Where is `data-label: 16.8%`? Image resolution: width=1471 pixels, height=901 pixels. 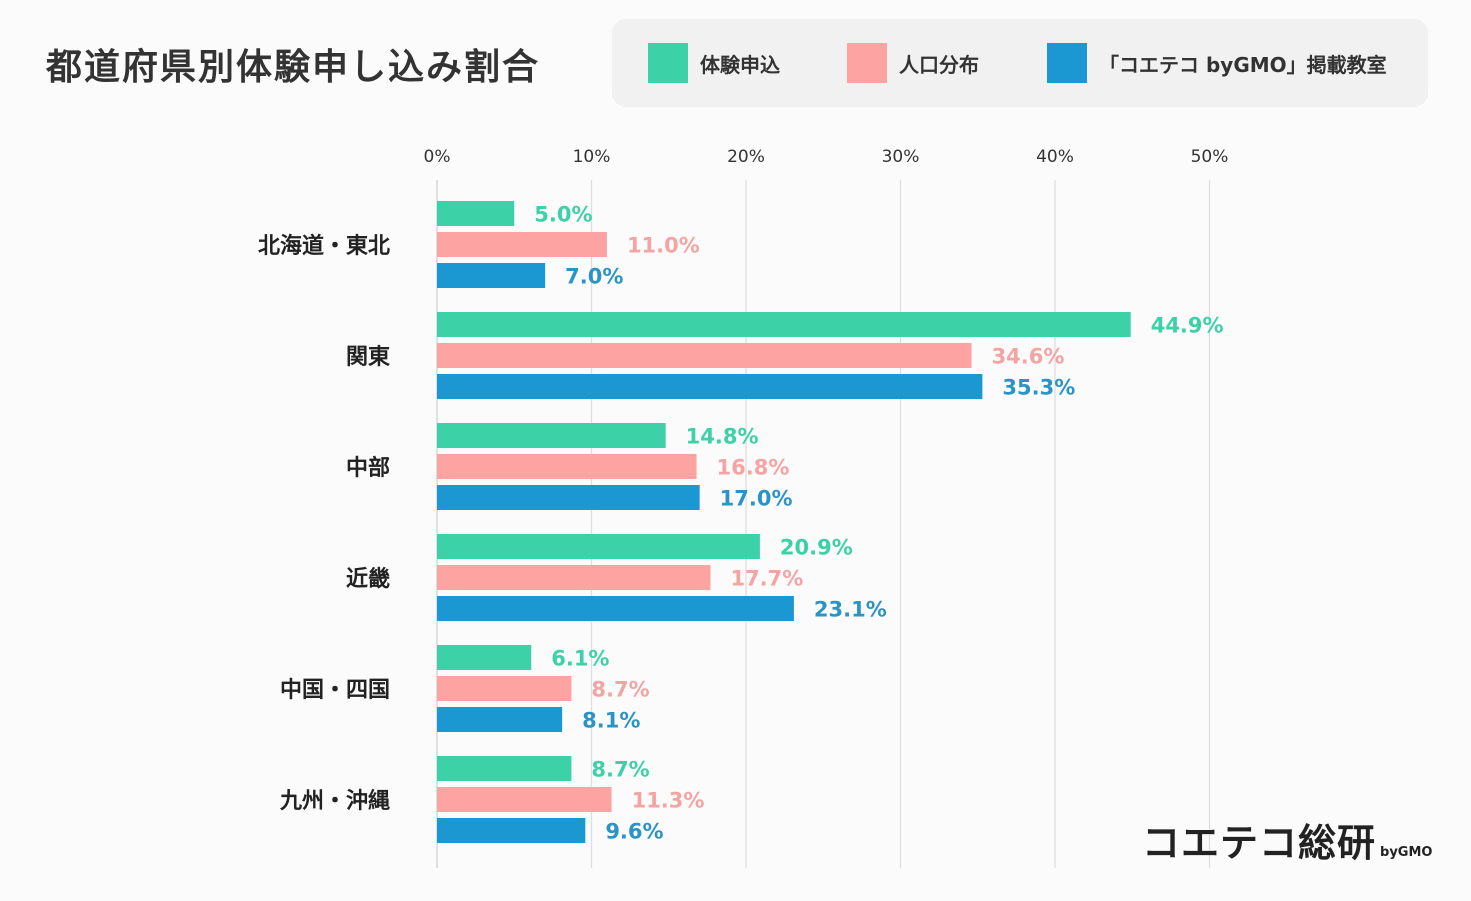 data-label: 16.8% is located at coordinates (753, 468).